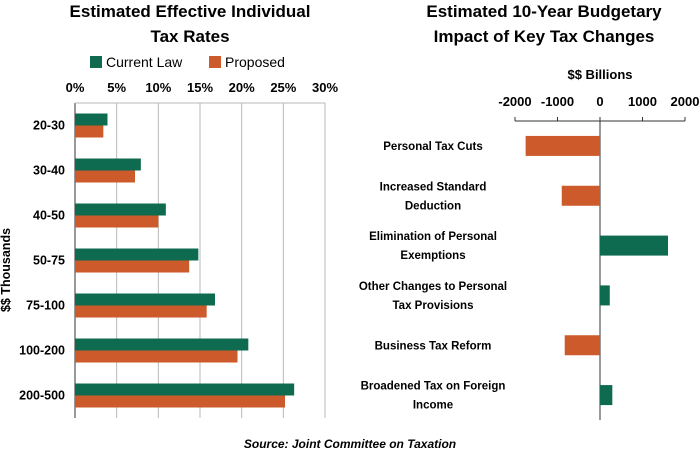 The image size is (700, 455). What do you see at coordinates (433, 147) in the screenshot?
I see `right-chart-category-label: Personal Tax Cuts` at bounding box center [433, 147].